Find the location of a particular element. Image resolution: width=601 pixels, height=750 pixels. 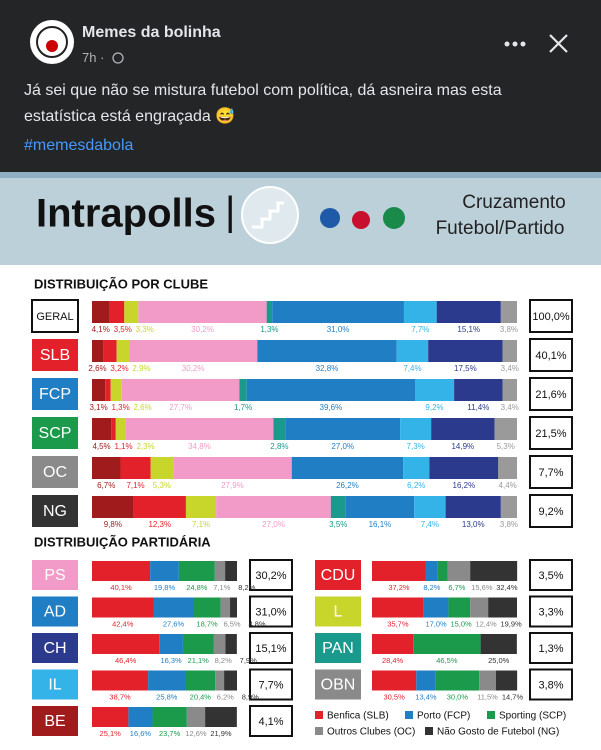

share-label: 4,1% is located at coordinates (270, 722).